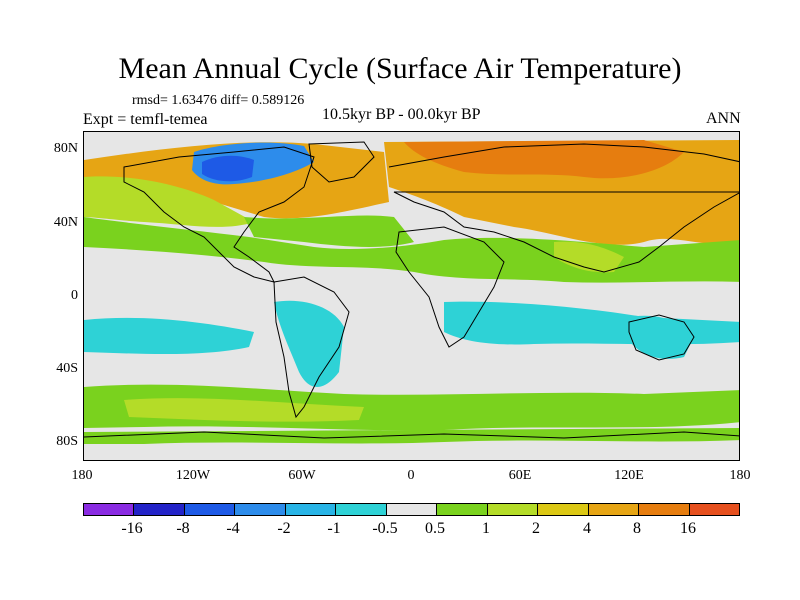 The image size is (800, 600). I want to click on hudson-deep-cold-core, so click(228, 168).